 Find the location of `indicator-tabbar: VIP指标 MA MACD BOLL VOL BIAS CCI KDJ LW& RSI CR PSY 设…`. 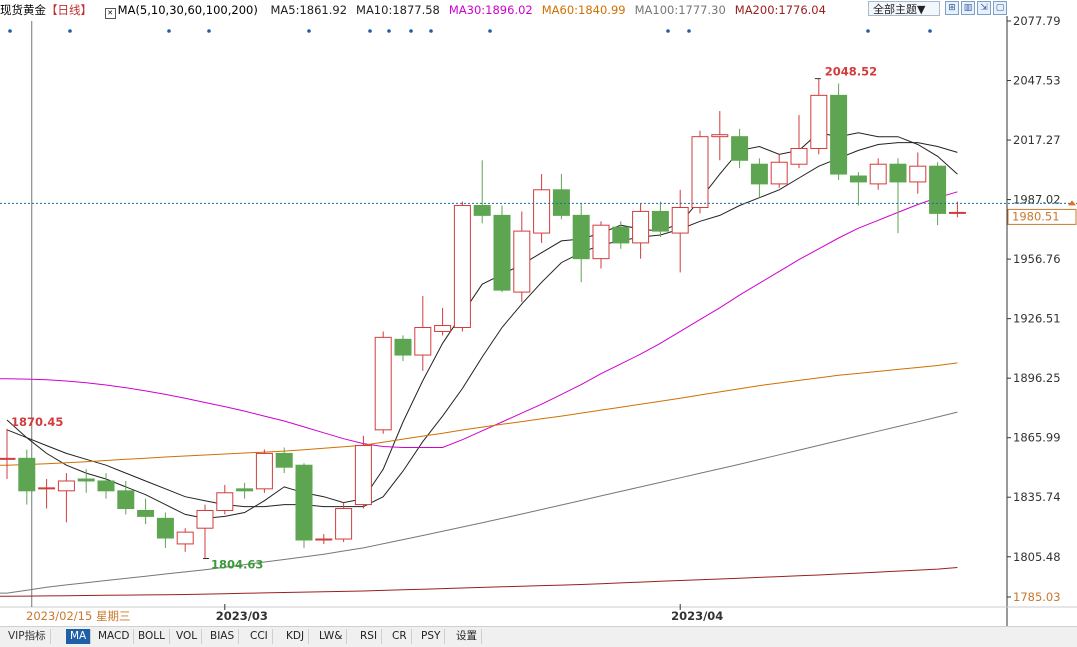

indicator-tabbar: VIP指标 MA MACD BOLL VOL BIAS CCI KDJ LW& RSI CR PSY 设… is located at coordinates (538, 636).